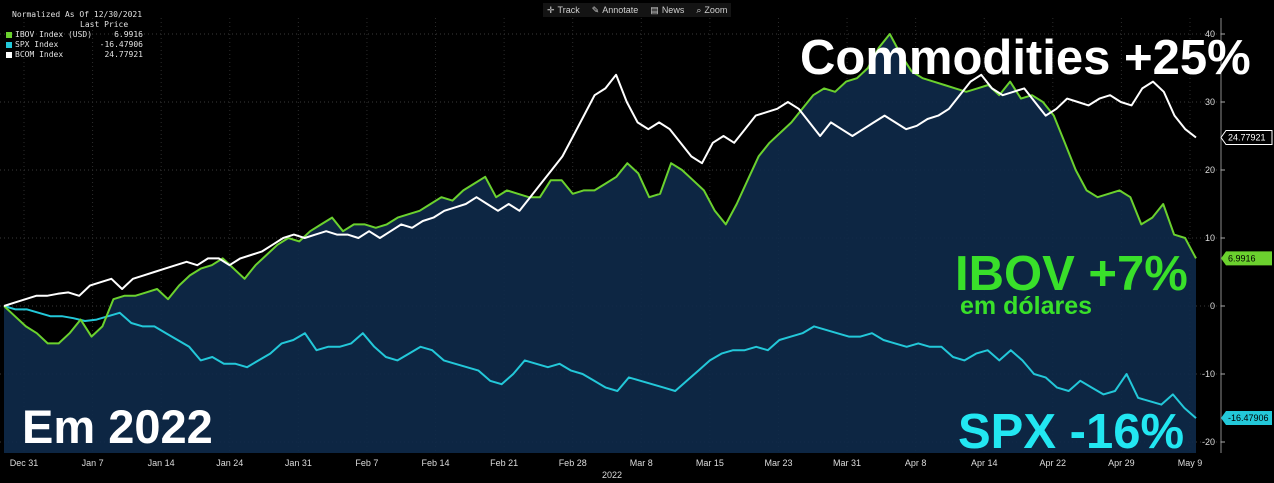  What do you see at coordinates (74, 45) in the screenshot?
I see `legend-item-spx: SPX Index -16.47906` at bounding box center [74, 45].